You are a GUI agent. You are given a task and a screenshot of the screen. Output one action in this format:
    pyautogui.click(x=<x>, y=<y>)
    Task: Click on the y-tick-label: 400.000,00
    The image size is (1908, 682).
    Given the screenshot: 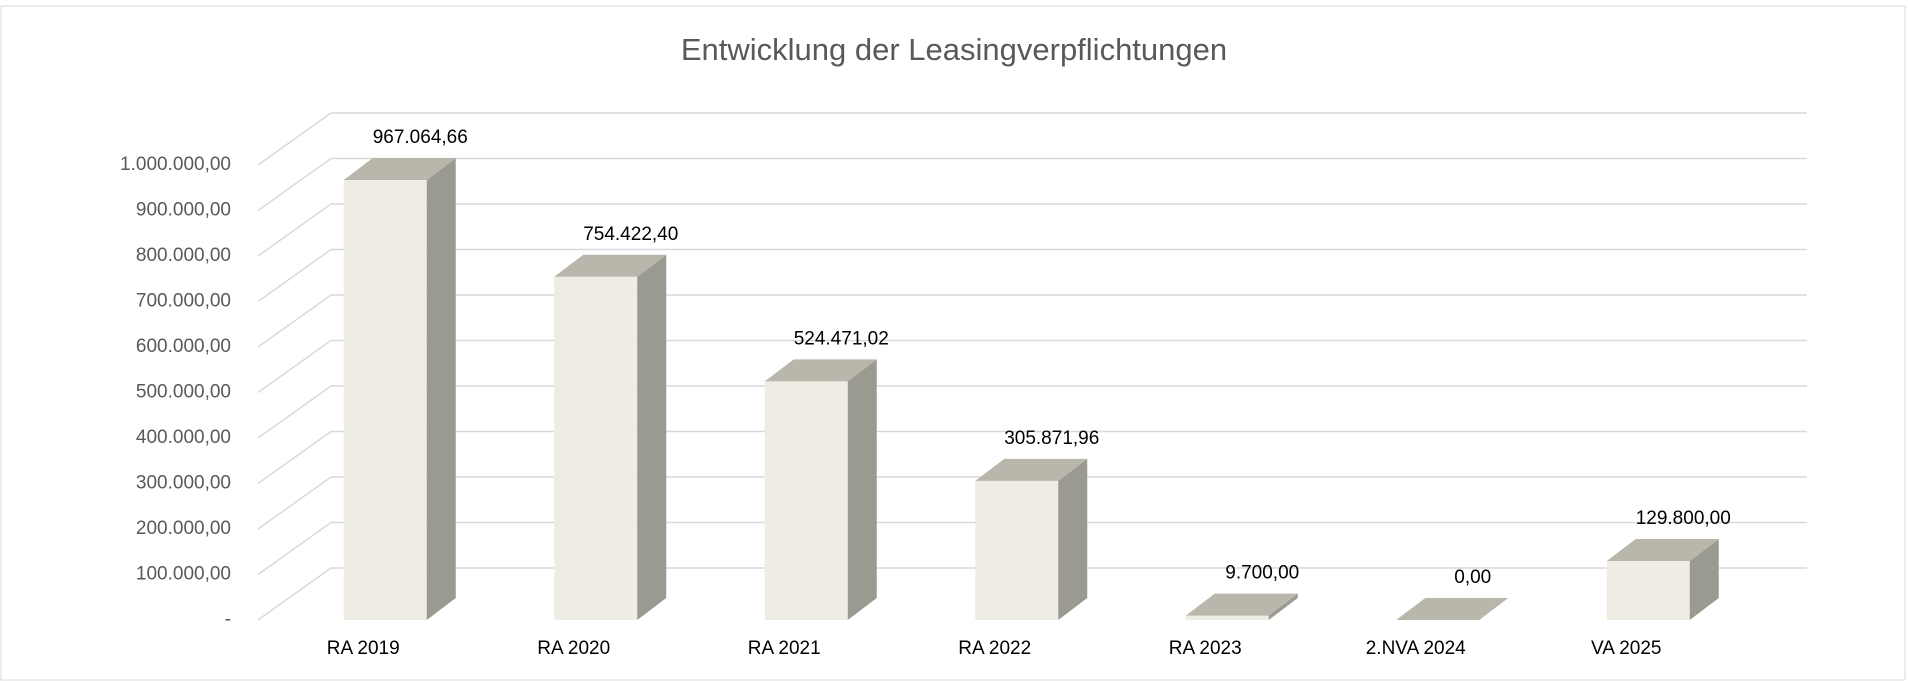 What is the action you would take?
    pyautogui.click(x=183, y=437)
    